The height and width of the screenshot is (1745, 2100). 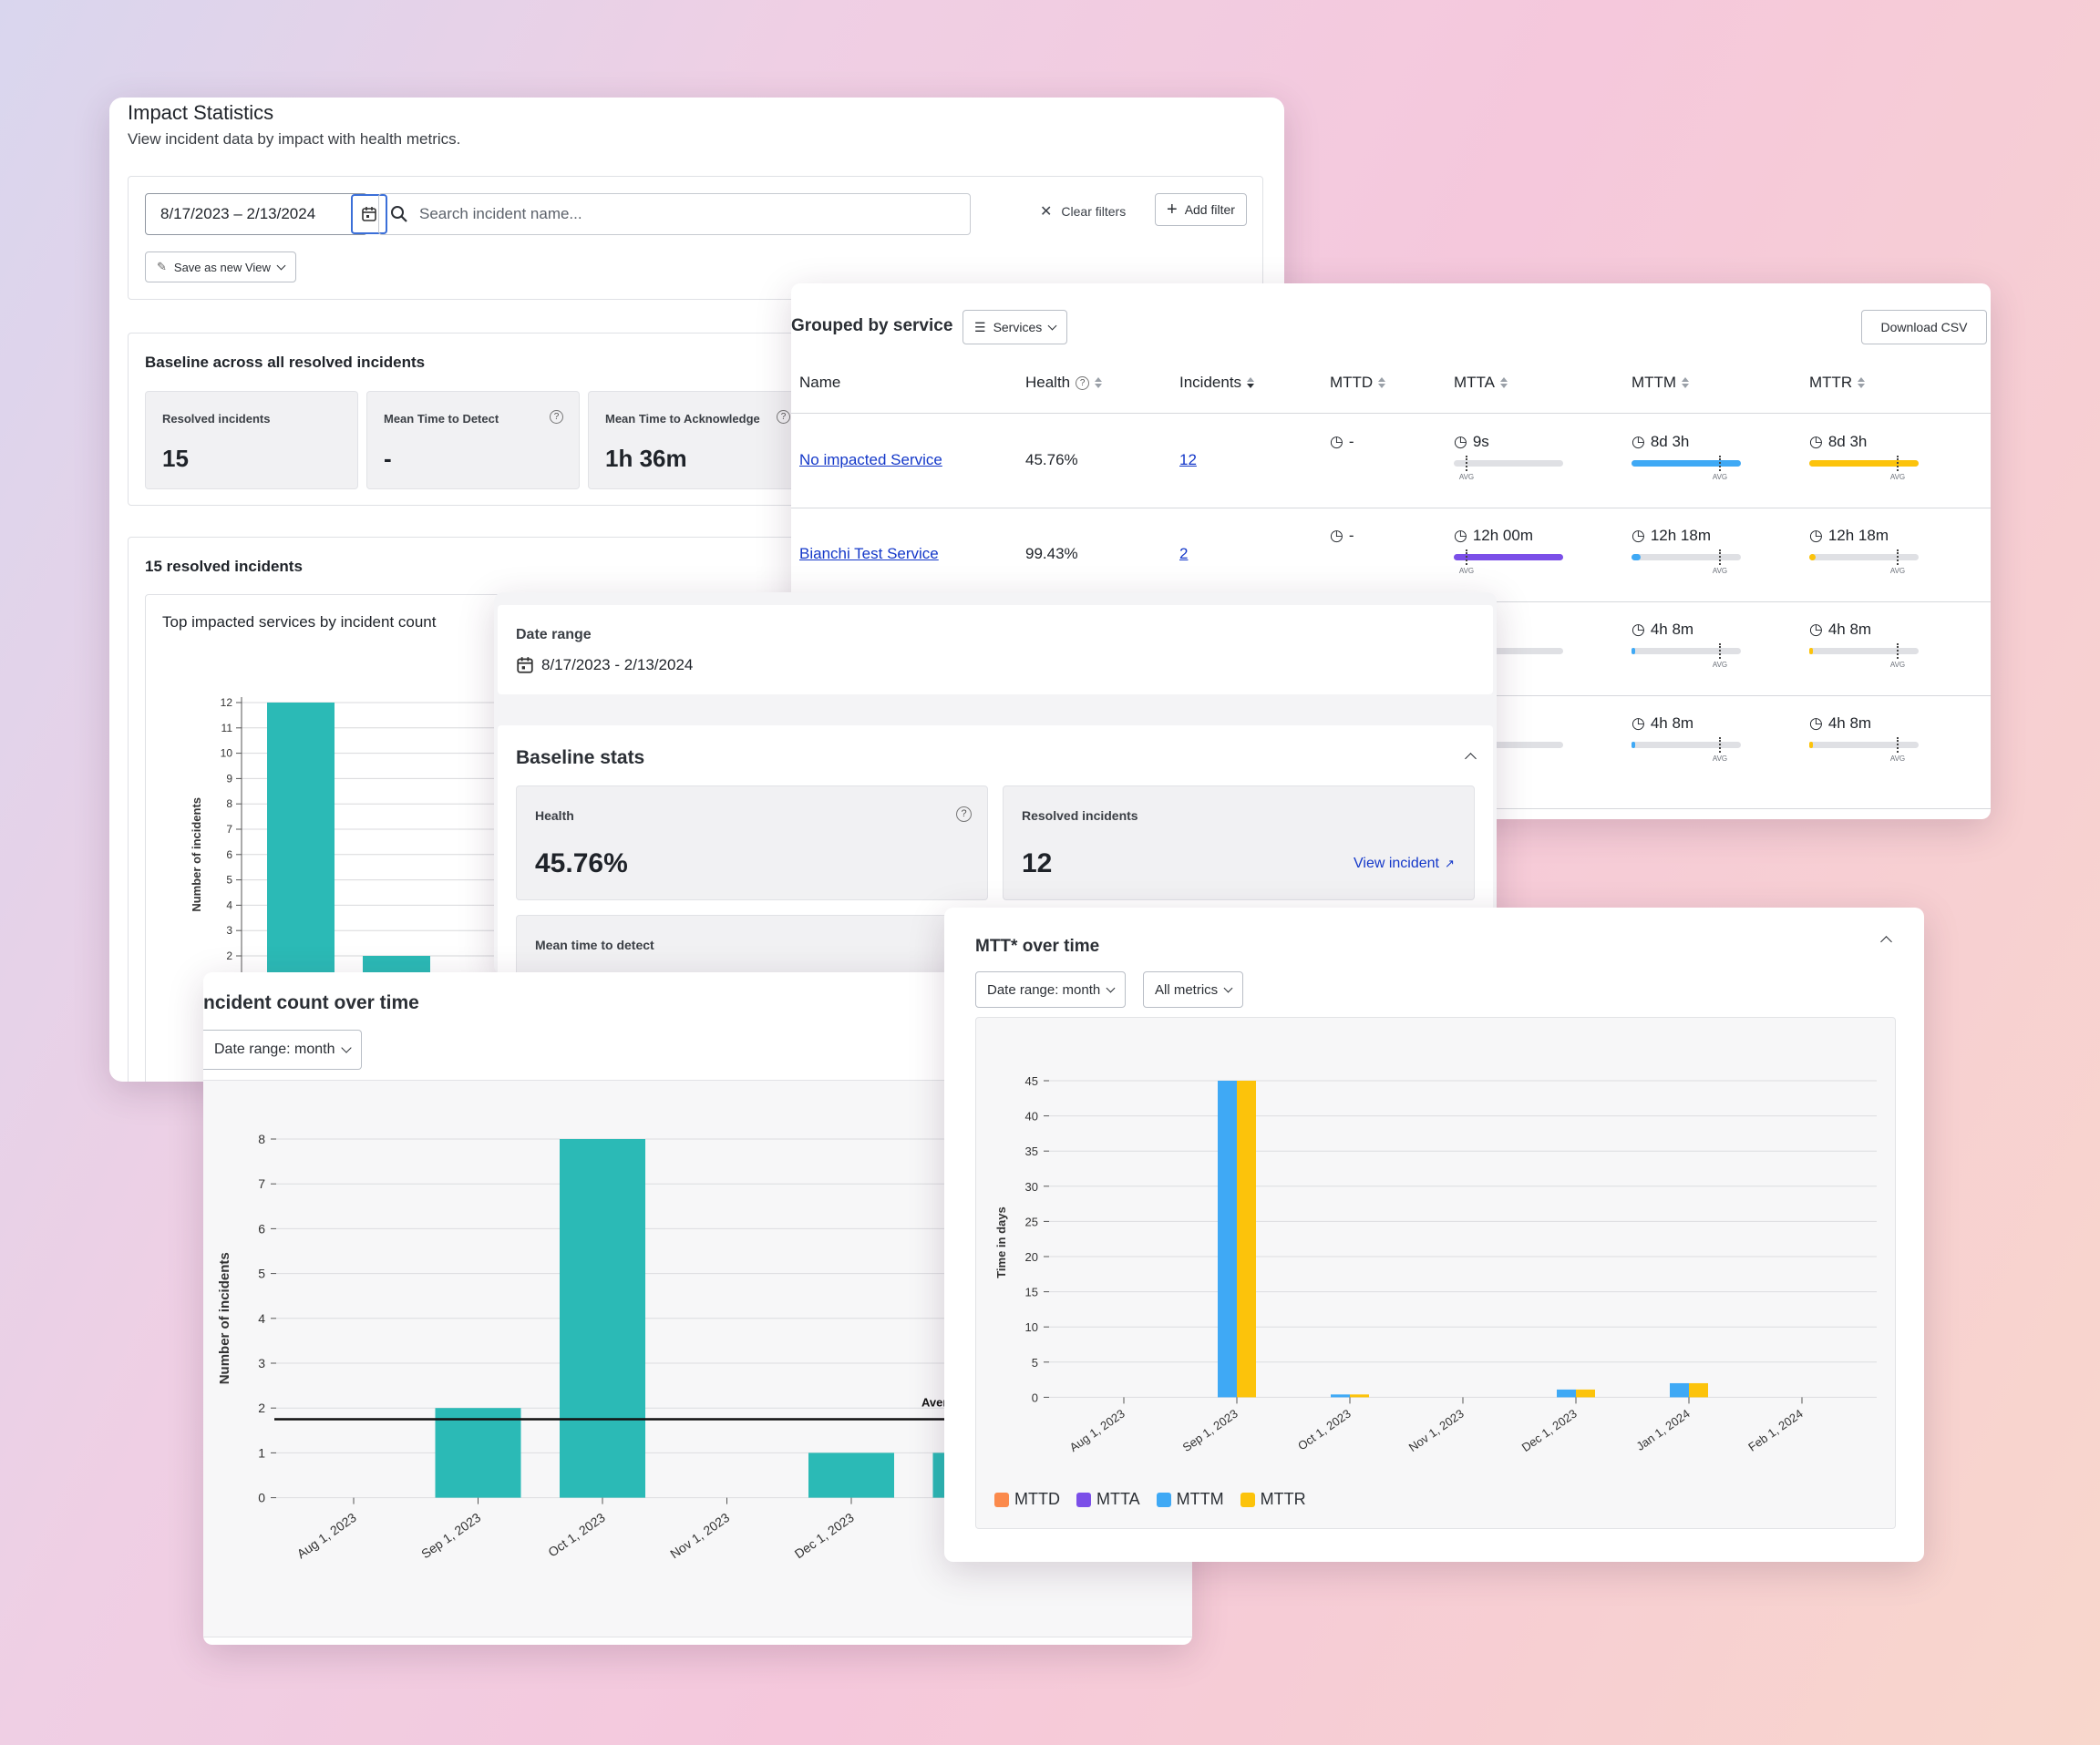 What do you see at coordinates (595, 945) in the screenshot?
I see `mttd-label: Mean time to detect` at bounding box center [595, 945].